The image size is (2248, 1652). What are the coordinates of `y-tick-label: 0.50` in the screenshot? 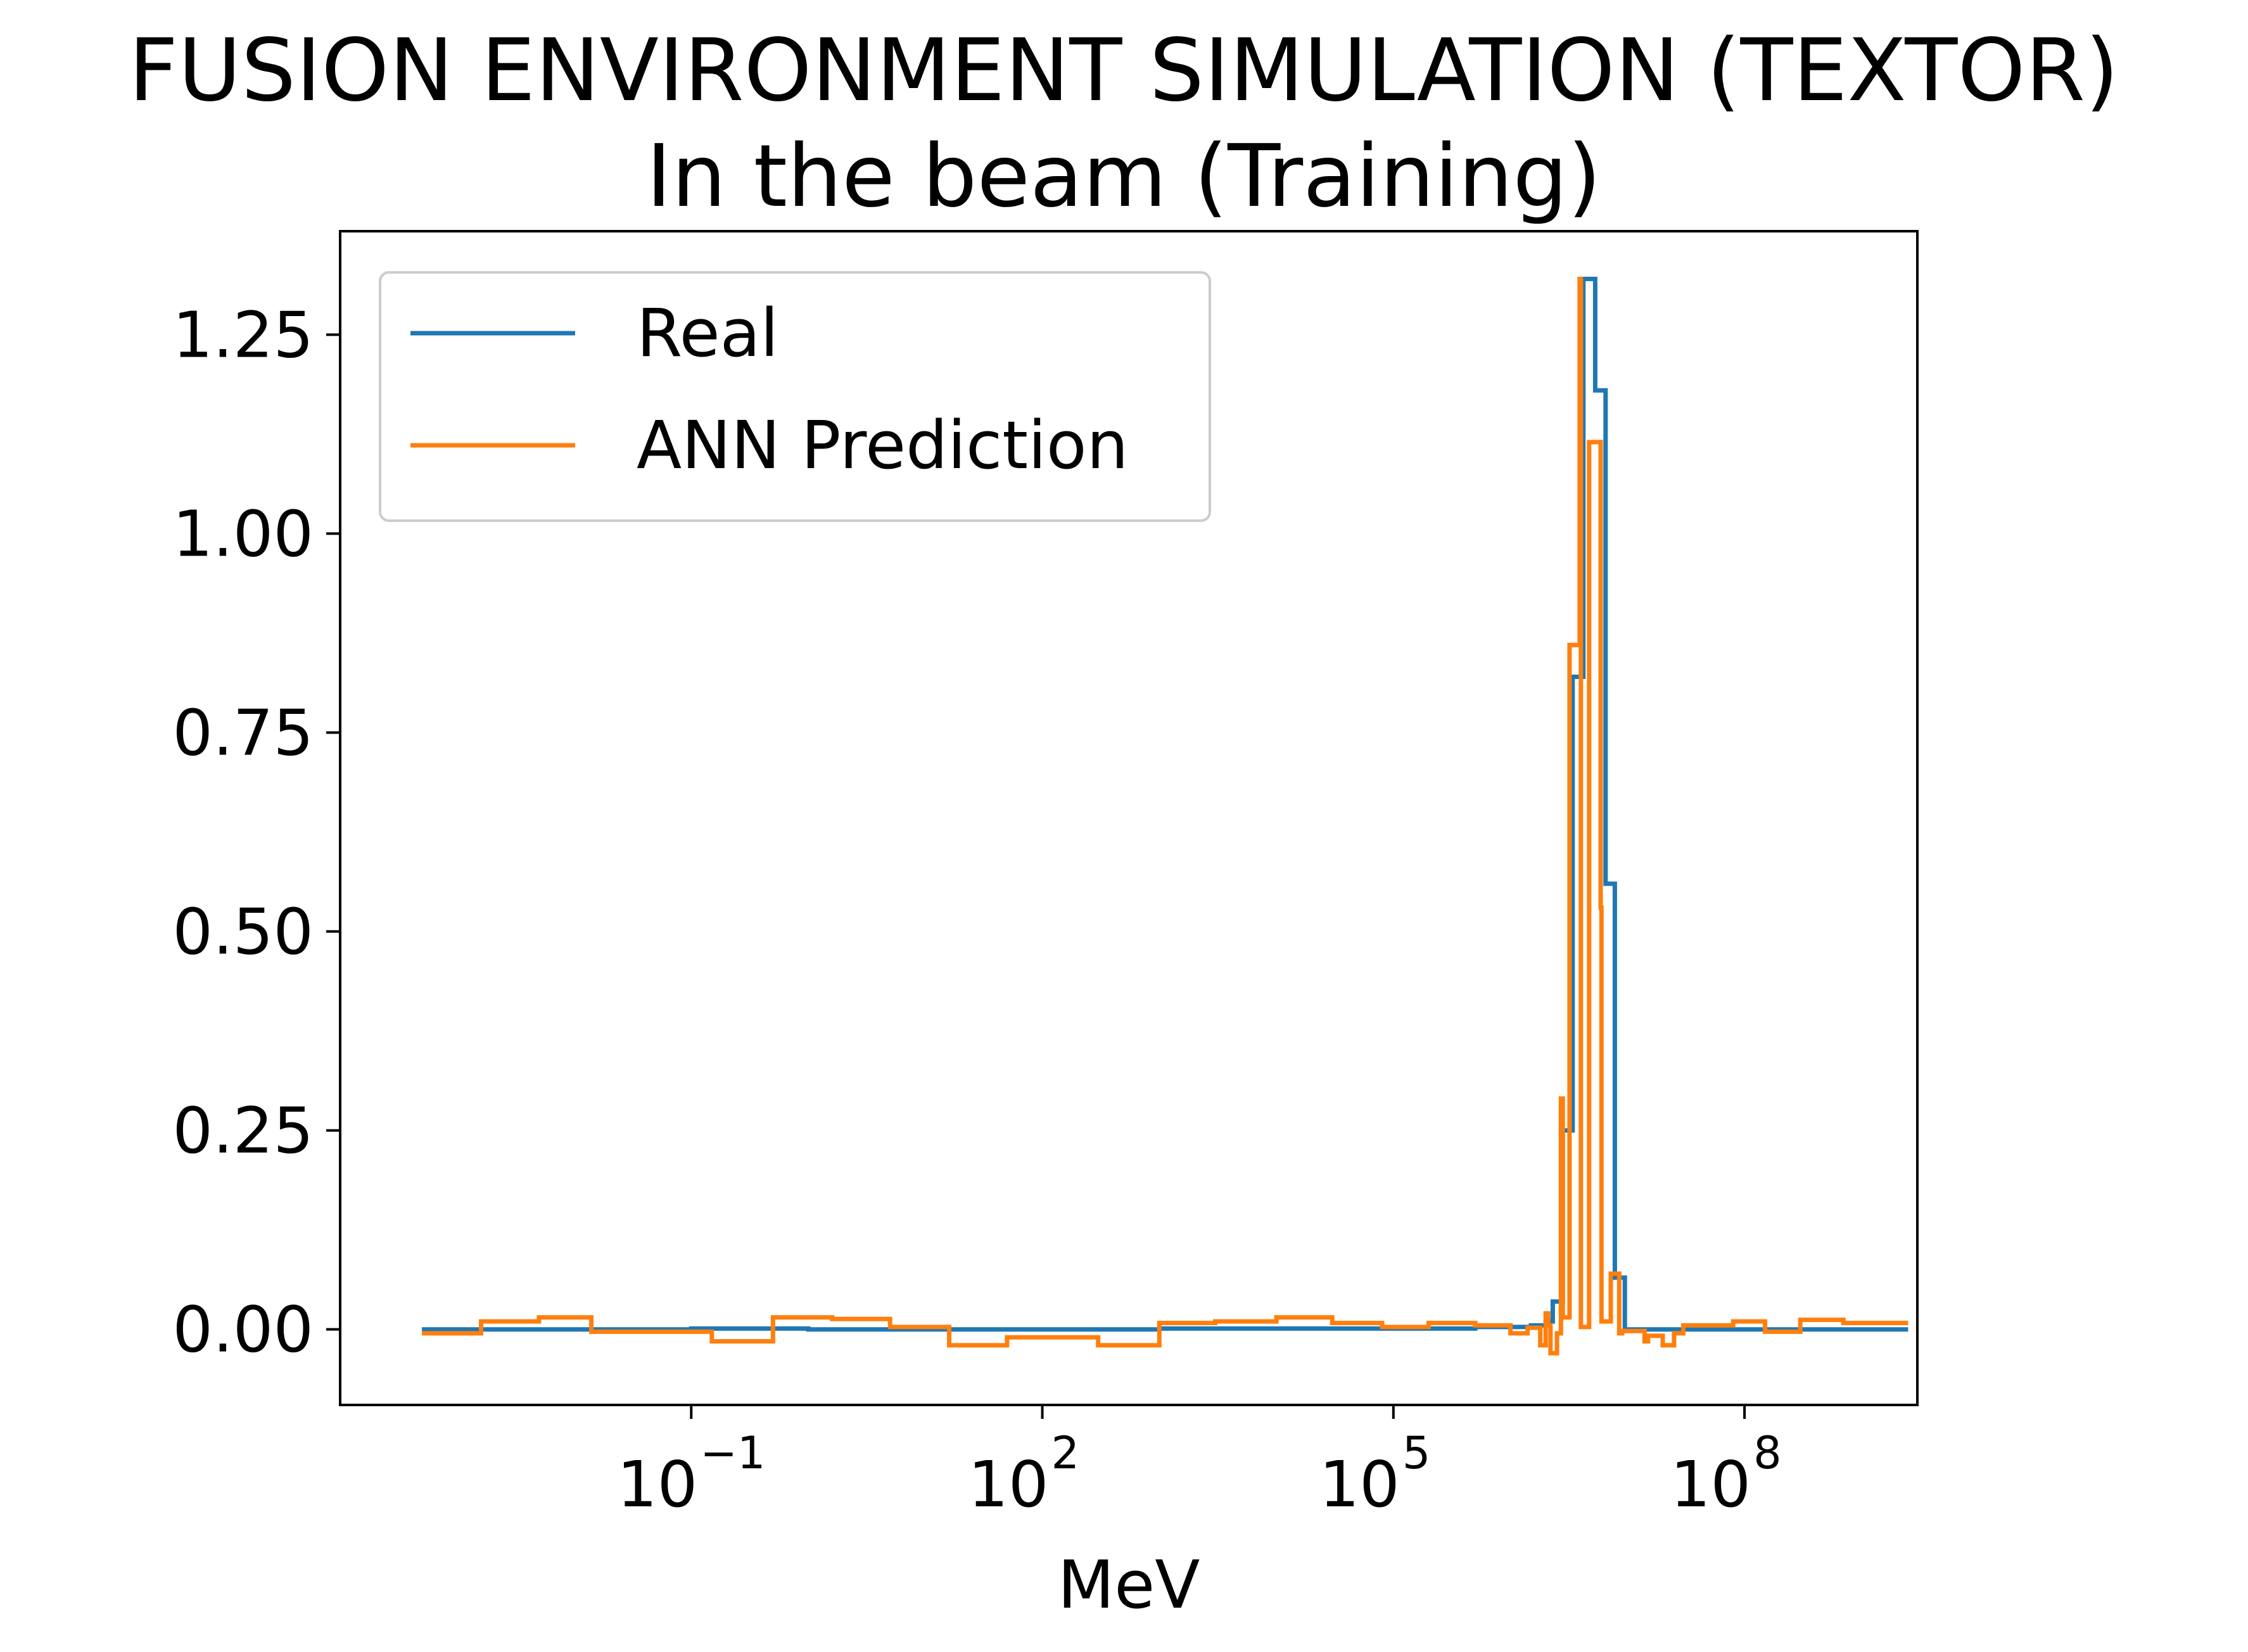 It's located at (243, 932).